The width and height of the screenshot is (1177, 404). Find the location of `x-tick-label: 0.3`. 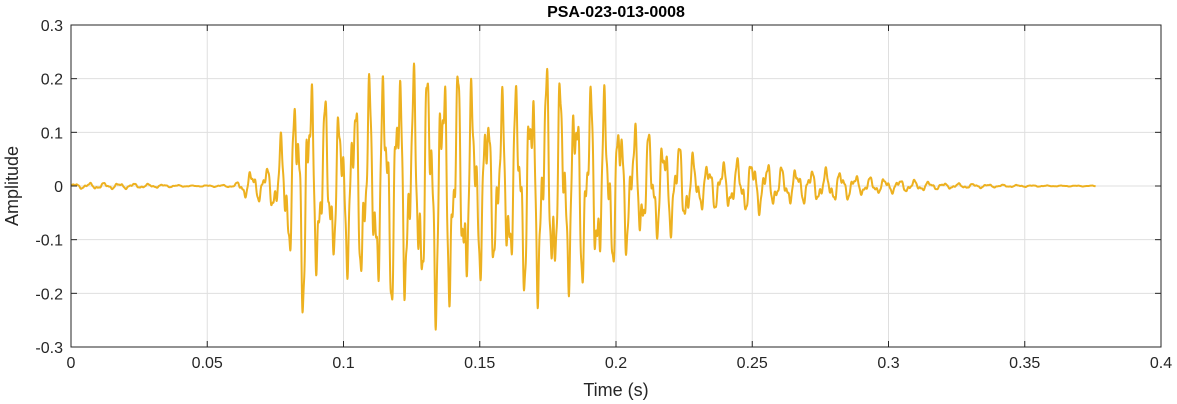

x-tick-label: 0.3 is located at coordinates (888, 363).